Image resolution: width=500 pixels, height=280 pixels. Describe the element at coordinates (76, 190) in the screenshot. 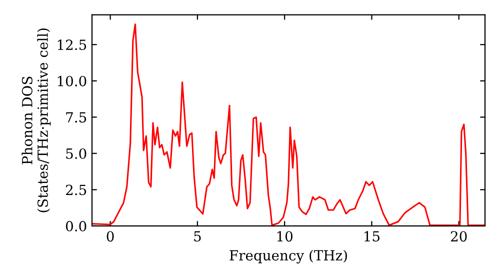

I see `y-tick-label: 2.5` at that location.